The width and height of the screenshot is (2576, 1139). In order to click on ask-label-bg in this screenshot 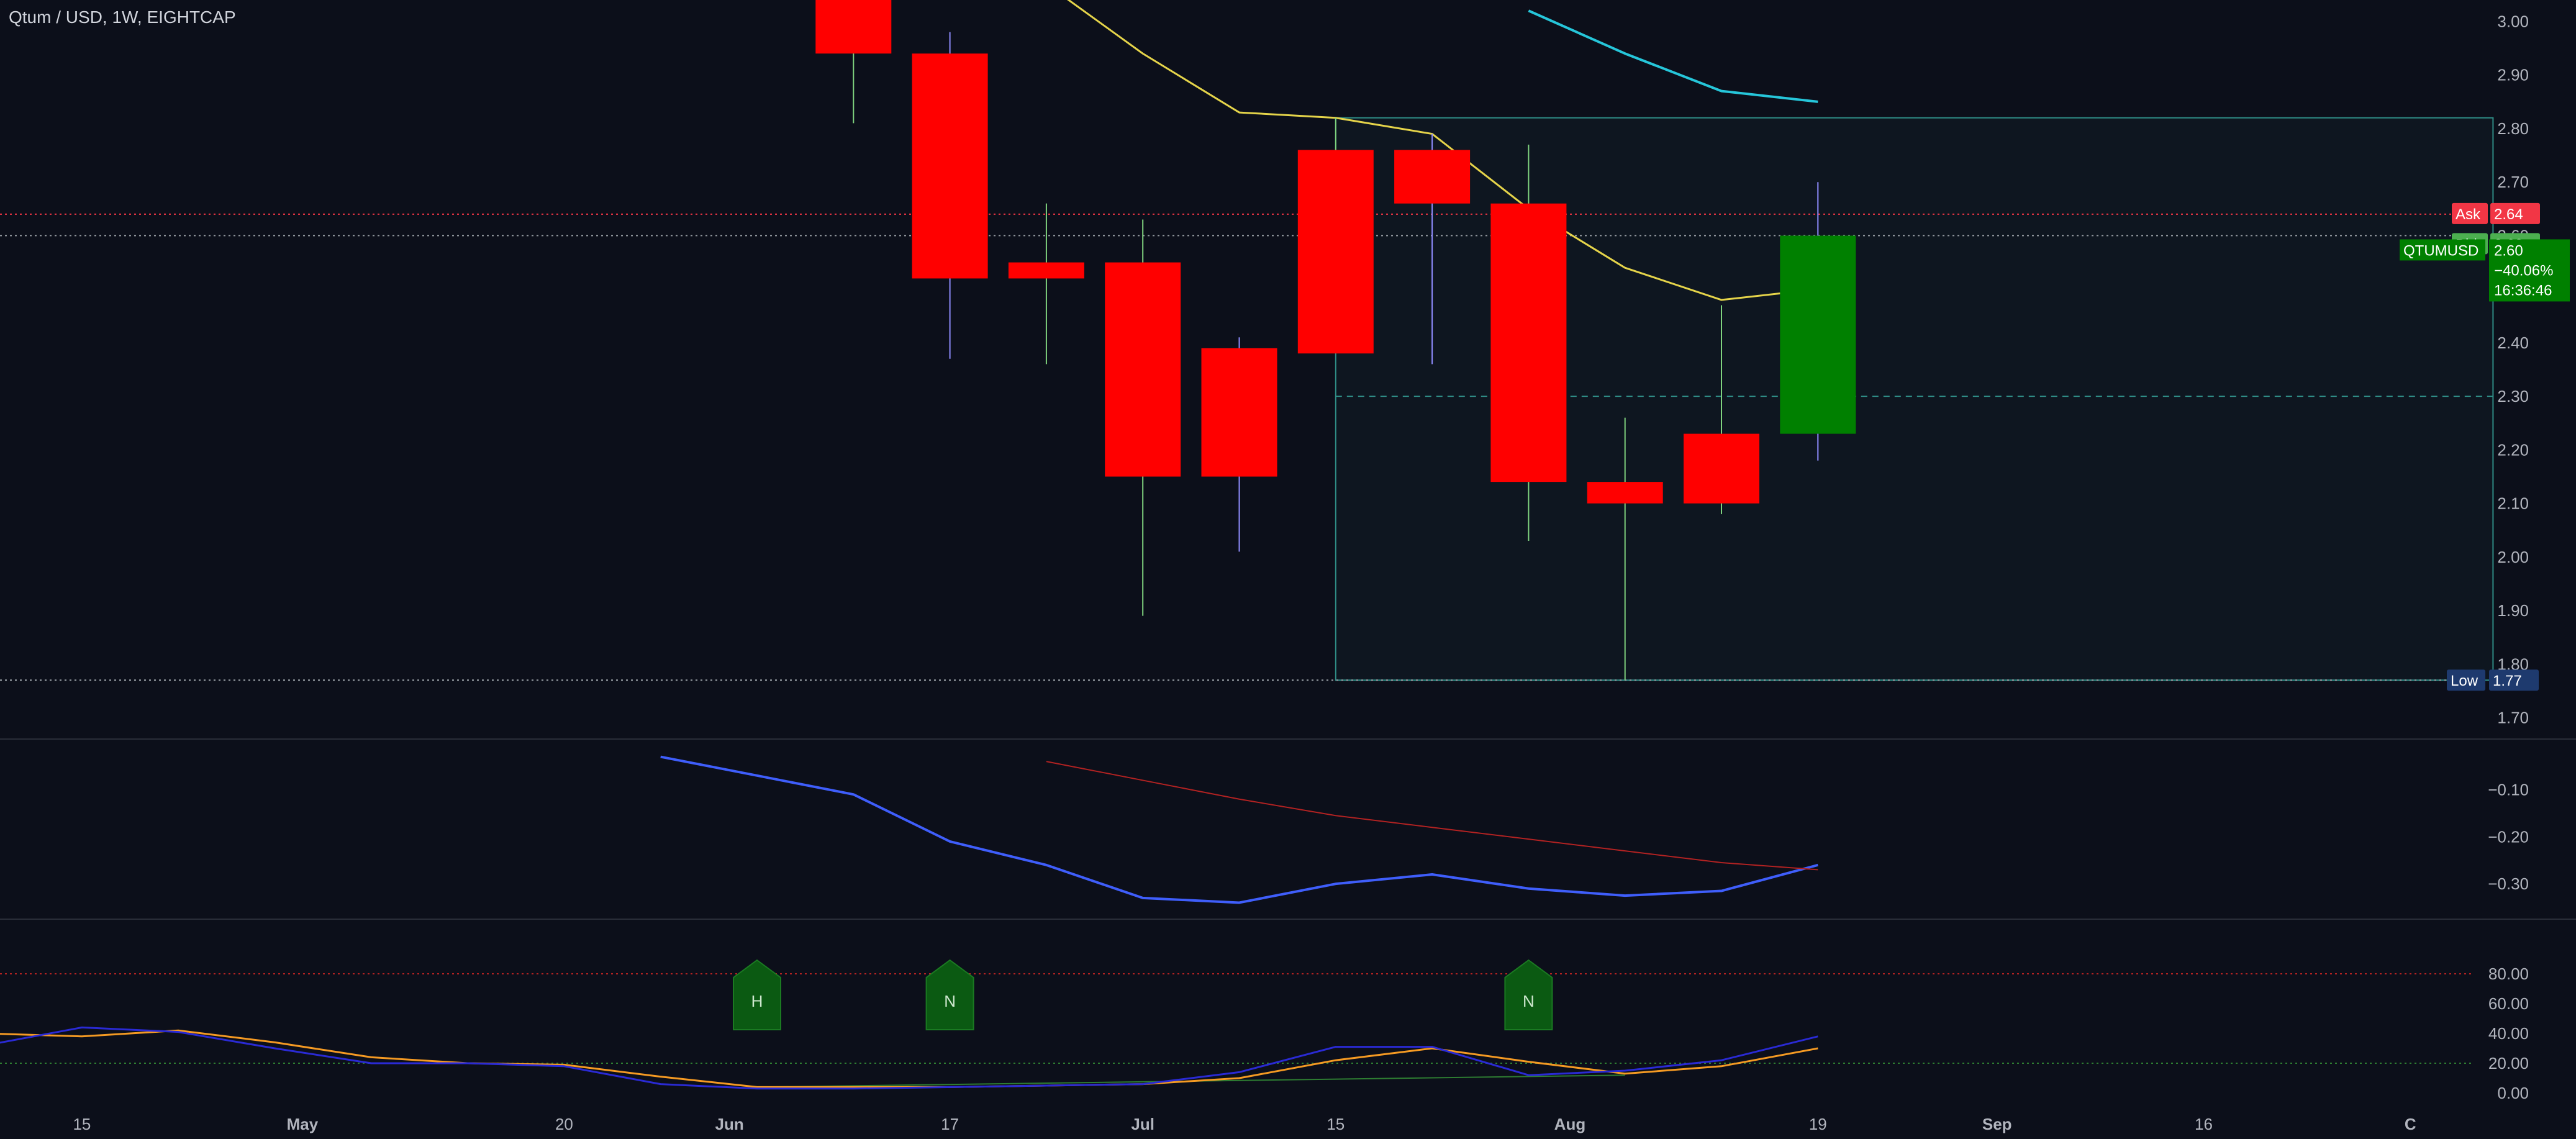, I will do `click(2470, 213)`.